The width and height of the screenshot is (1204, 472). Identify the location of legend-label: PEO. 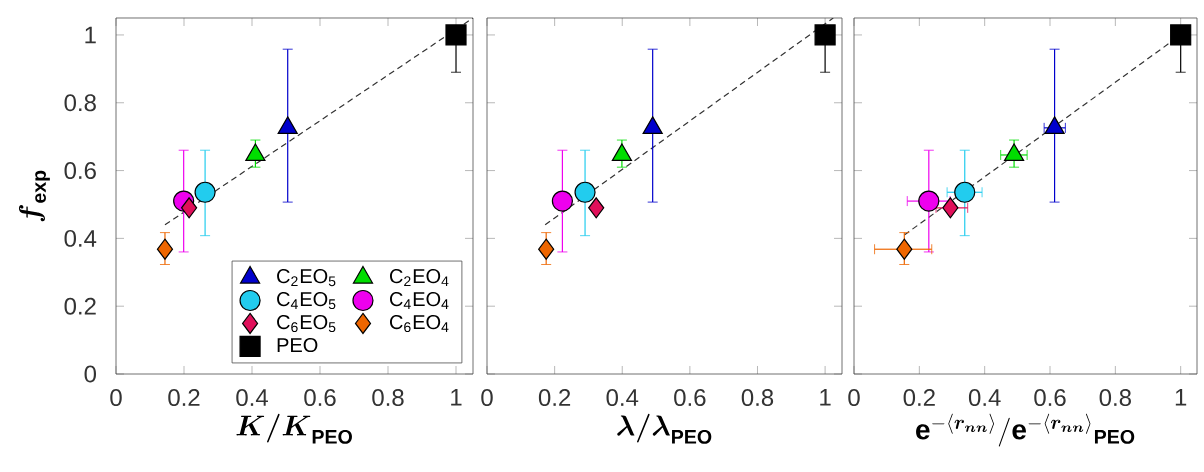
(297, 345).